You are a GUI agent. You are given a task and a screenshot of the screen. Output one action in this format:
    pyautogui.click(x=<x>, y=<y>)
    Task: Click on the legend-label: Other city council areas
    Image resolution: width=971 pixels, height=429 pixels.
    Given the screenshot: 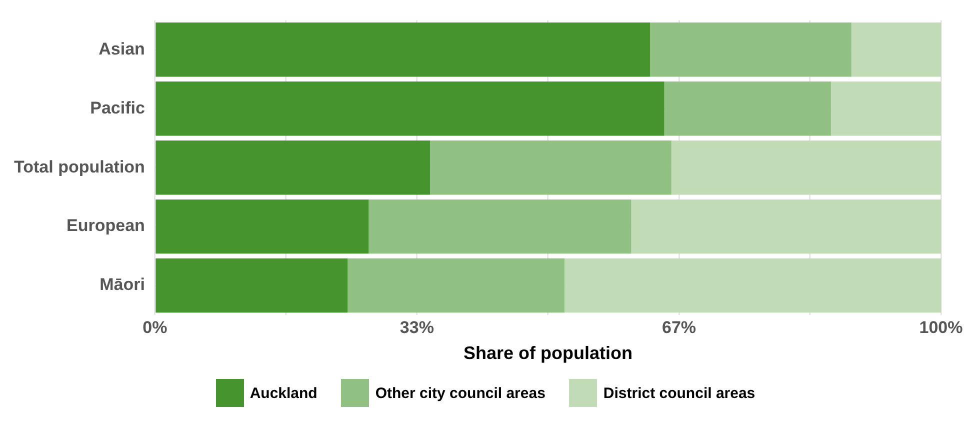 What is the action you would take?
    pyautogui.click(x=460, y=393)
    